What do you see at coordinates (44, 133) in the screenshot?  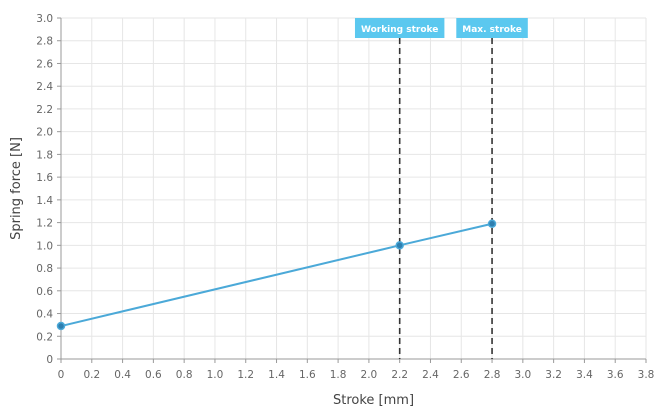 I see `y-tick-label: 2.0` at bounding box center [44, 133].